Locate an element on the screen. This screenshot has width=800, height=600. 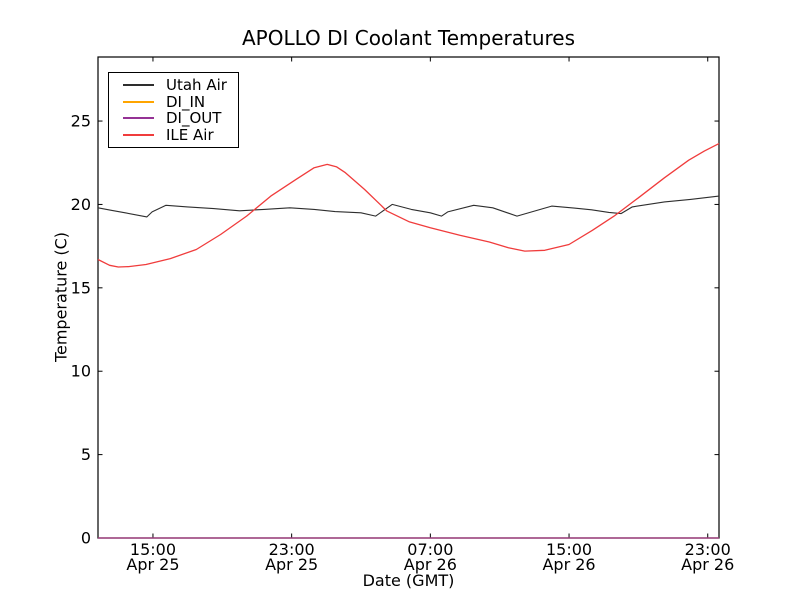
legend-label-ile-air: ILE Air is located at coordinates (190, 134).